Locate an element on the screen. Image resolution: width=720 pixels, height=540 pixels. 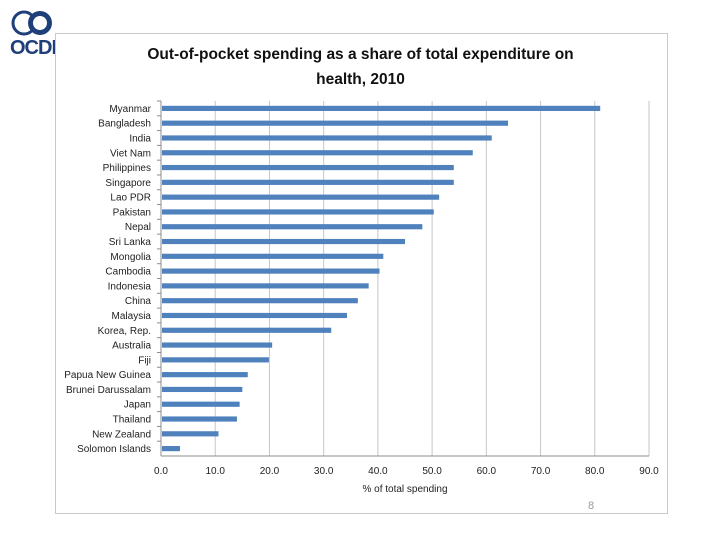
category-label: New Zealand is located at coordinates (121, 434).